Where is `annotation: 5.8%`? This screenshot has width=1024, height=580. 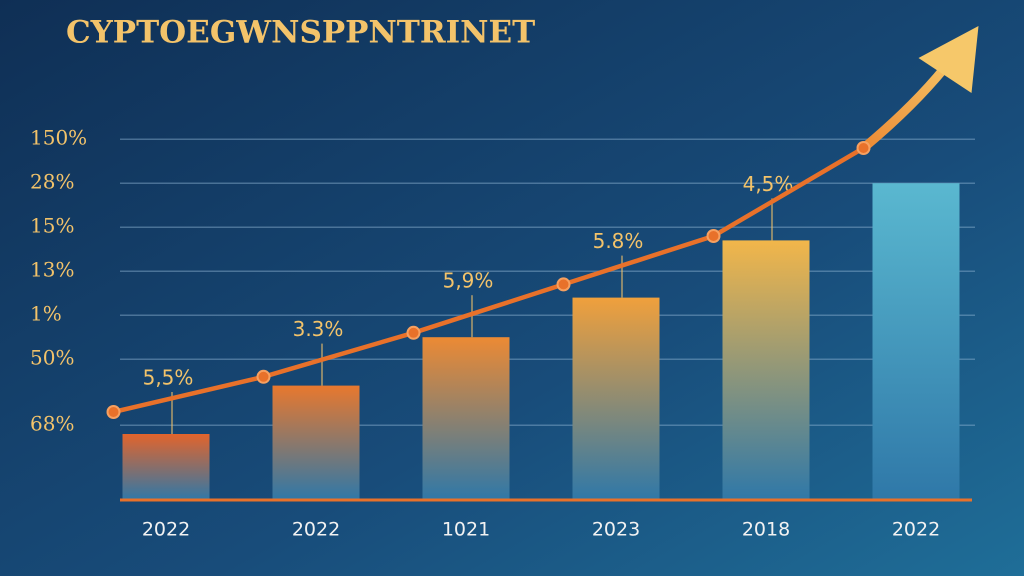 annotation: 5.8% is located at coordinates (618, 241).